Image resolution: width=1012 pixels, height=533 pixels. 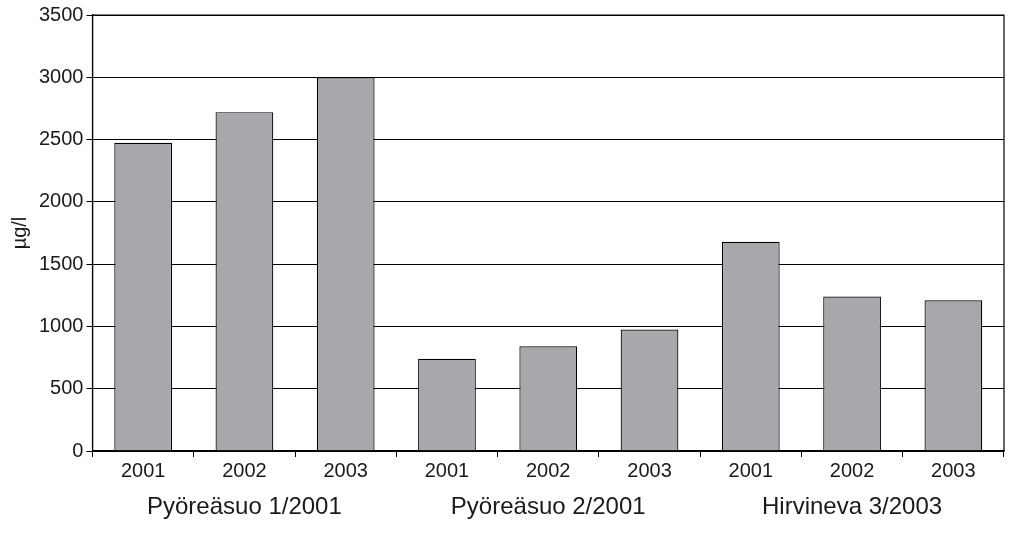 I want to click on y-axis-title: µg/l, so click(x=18, y=233).